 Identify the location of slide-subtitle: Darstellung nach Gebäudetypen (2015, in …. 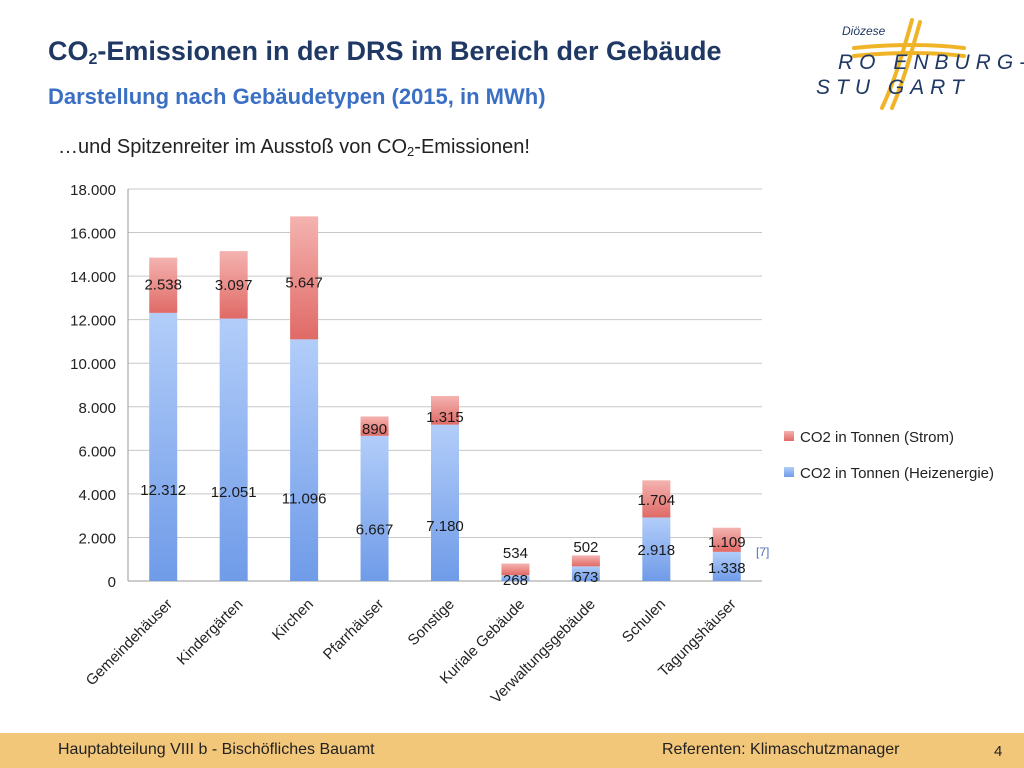
(297, 96).